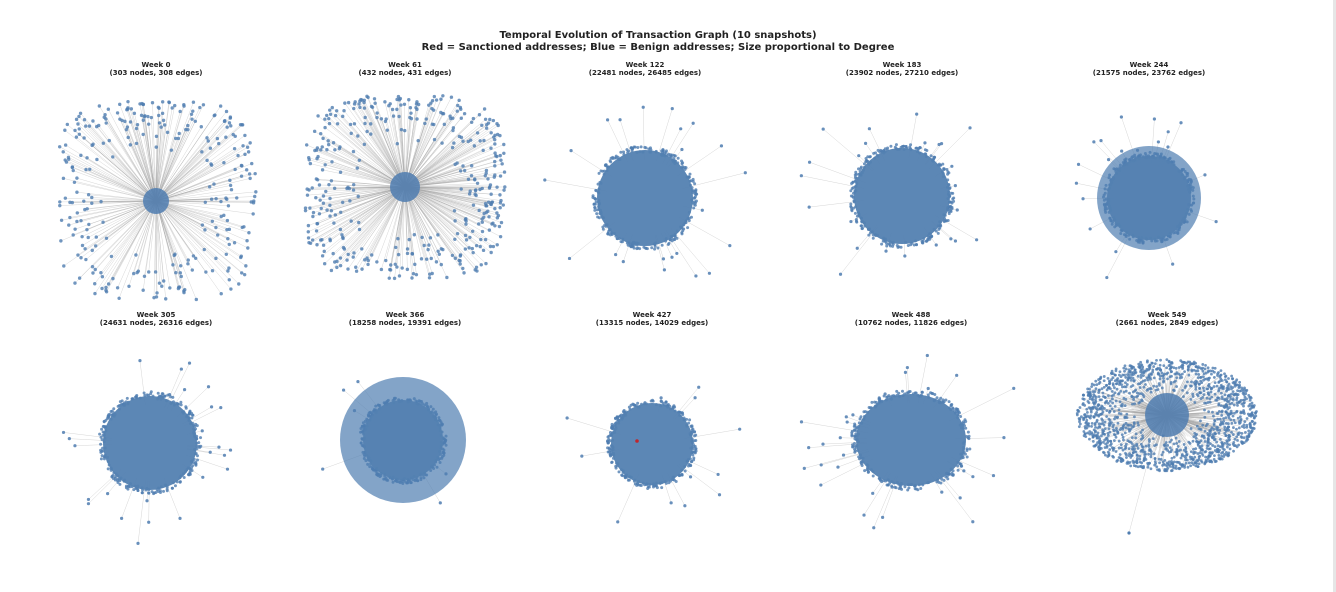 The image size is (1336, 592). I want to click on dense-core, so click(1149, 198).